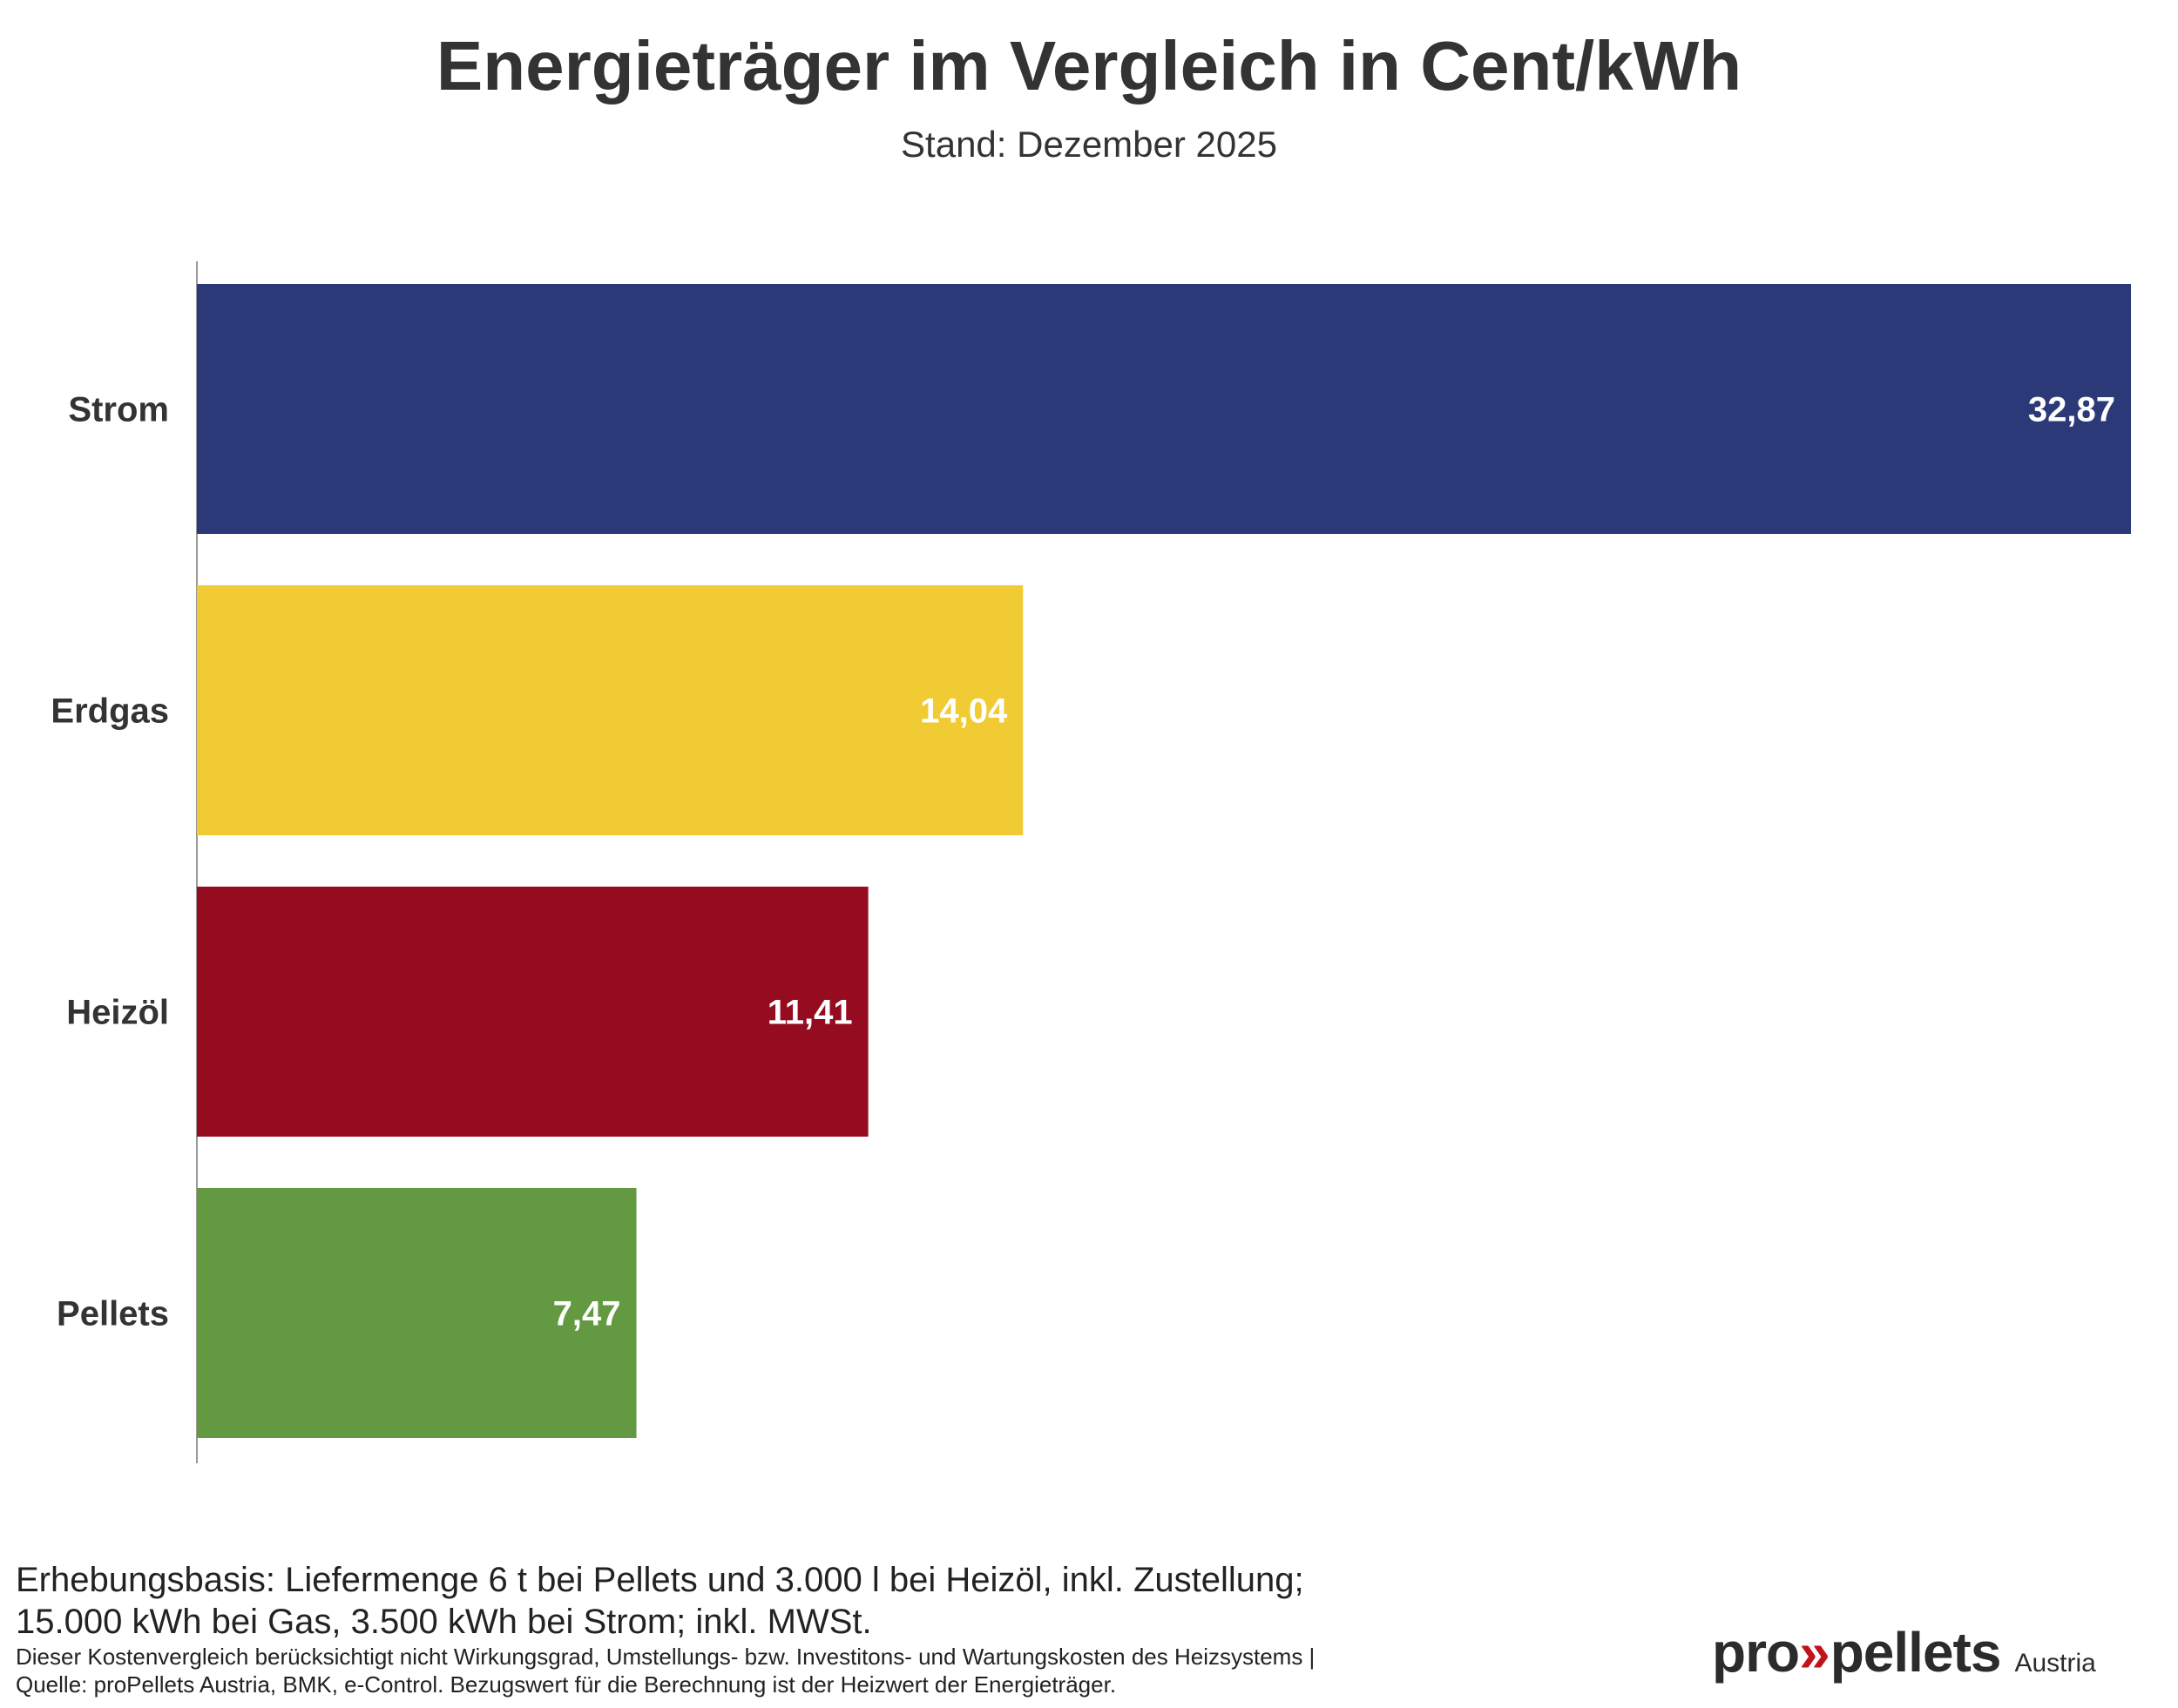 This screenshot has width=2178, height=1708. Describe the element at coordinates (417, 1313) in the screenshot. I see `bar-pellets` at that location.